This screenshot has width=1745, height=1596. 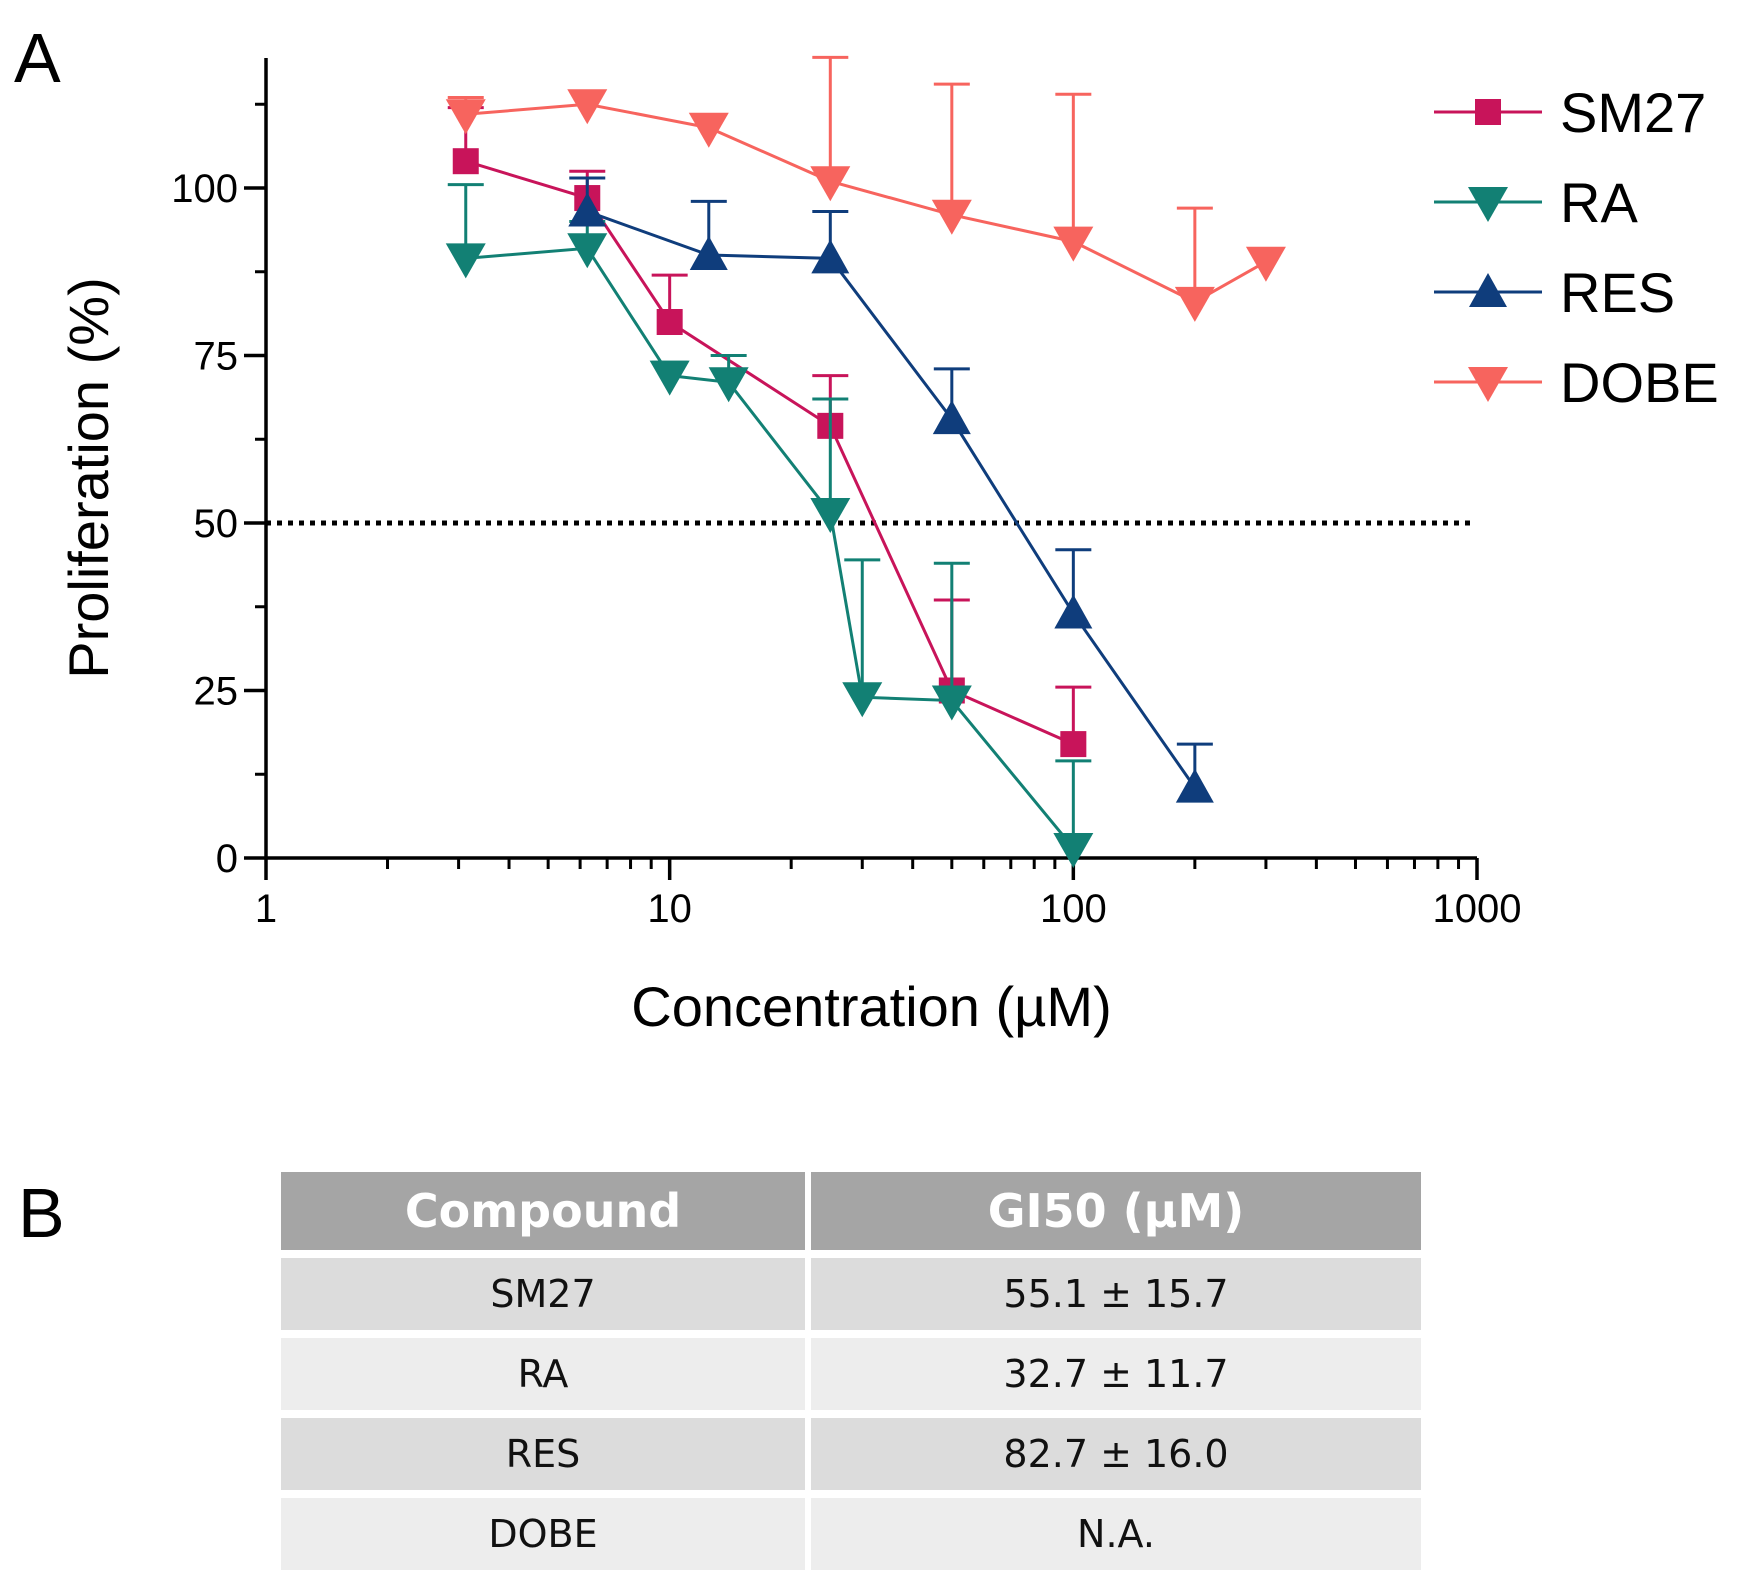 I want to click on table-row: RA 32.7 ± 11.7, so click(x=851, y=1374).